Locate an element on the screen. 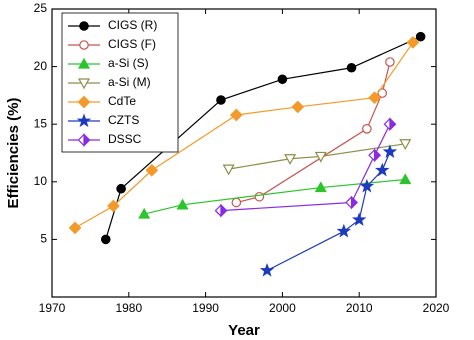  legend-label: CdTe is located at coordinates (122, 101).